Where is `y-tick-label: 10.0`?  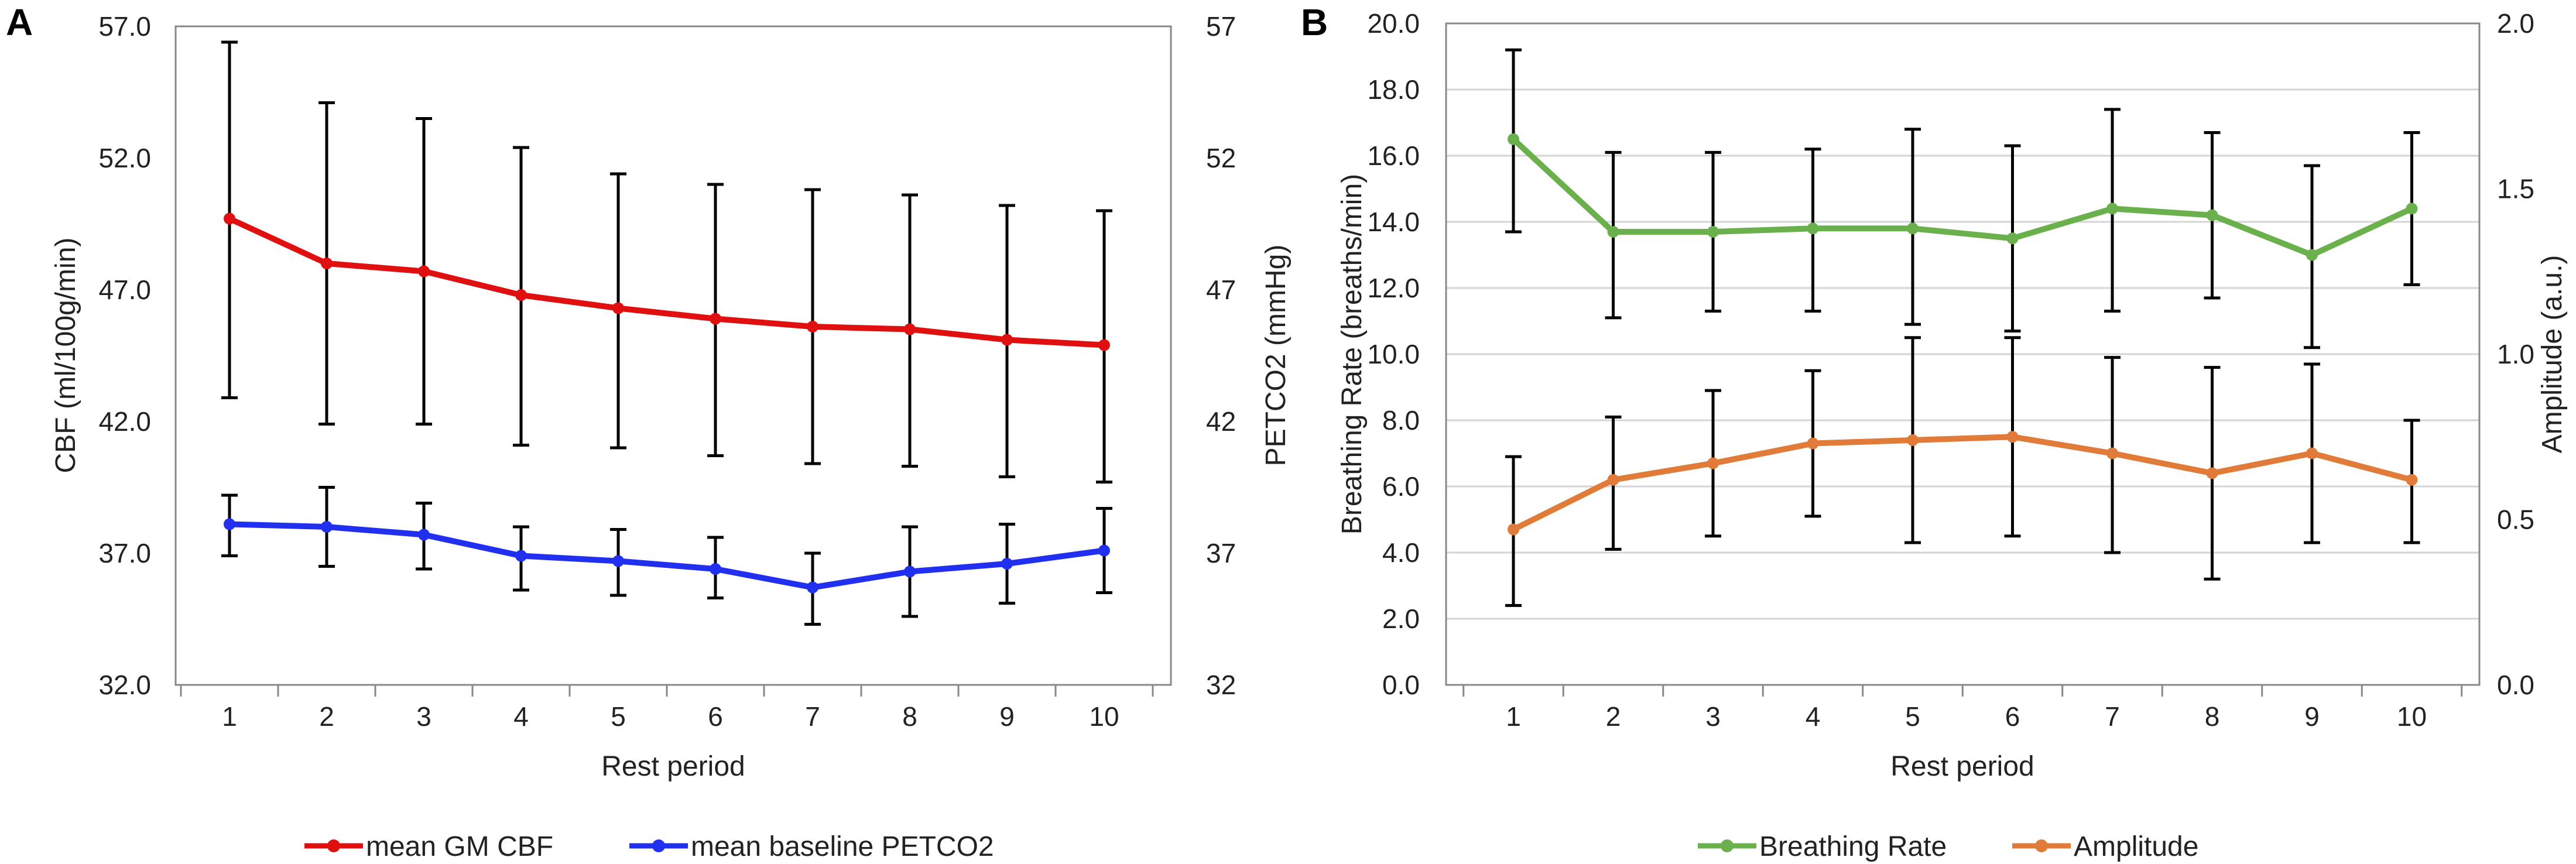
y-tick-label: 10.0 is located at coordinates (1393, 354).